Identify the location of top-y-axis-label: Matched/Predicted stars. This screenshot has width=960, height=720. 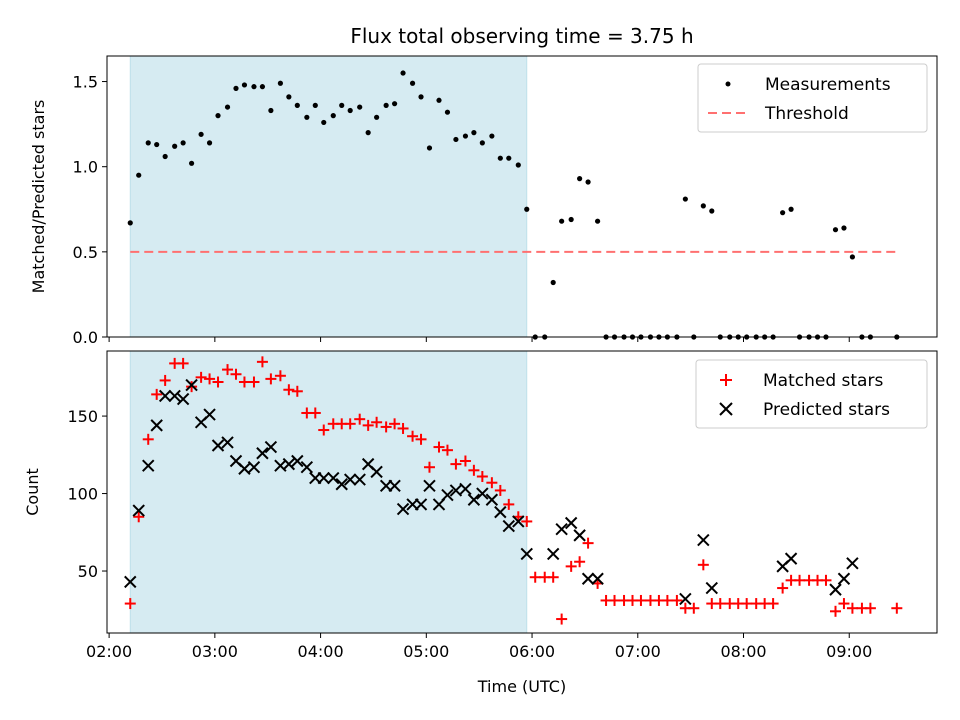
(38, 197).